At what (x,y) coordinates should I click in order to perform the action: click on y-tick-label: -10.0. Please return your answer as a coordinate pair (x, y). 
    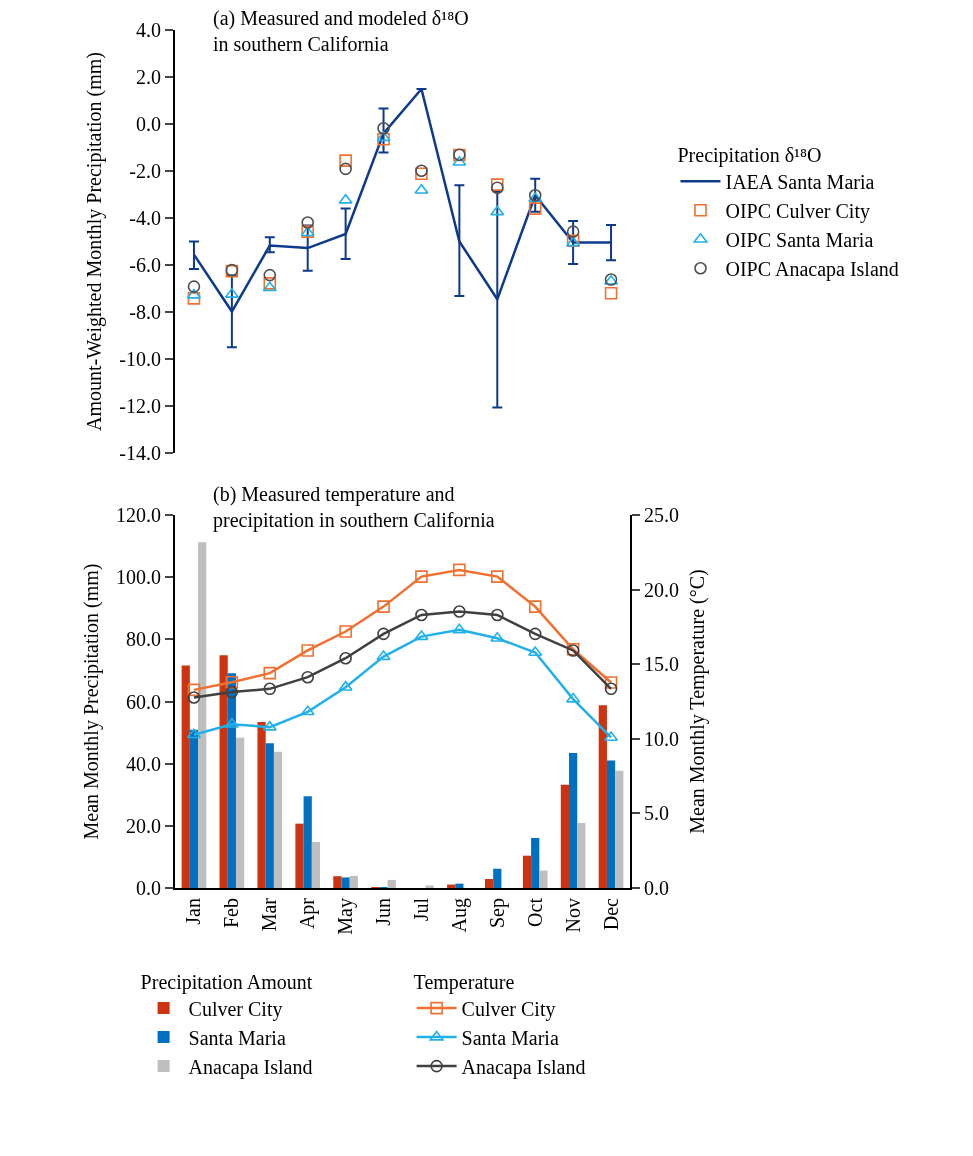
    Looking at the image, I should click on (140, 359).